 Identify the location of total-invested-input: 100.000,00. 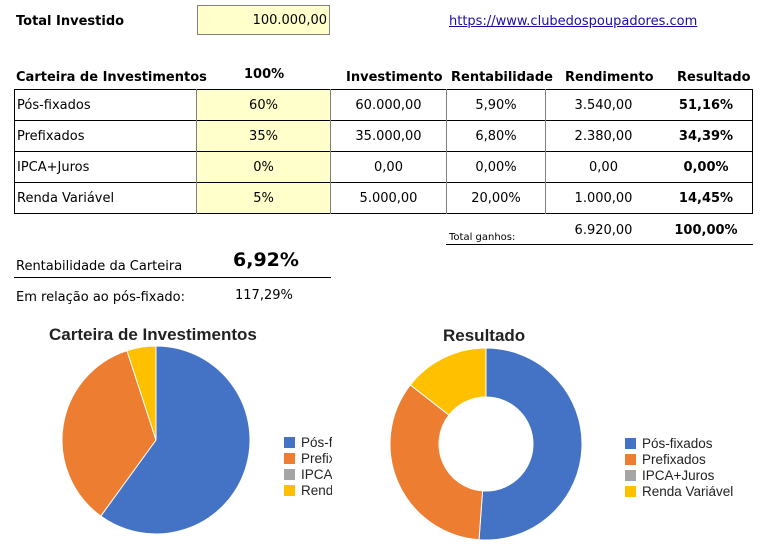
(263, 20).